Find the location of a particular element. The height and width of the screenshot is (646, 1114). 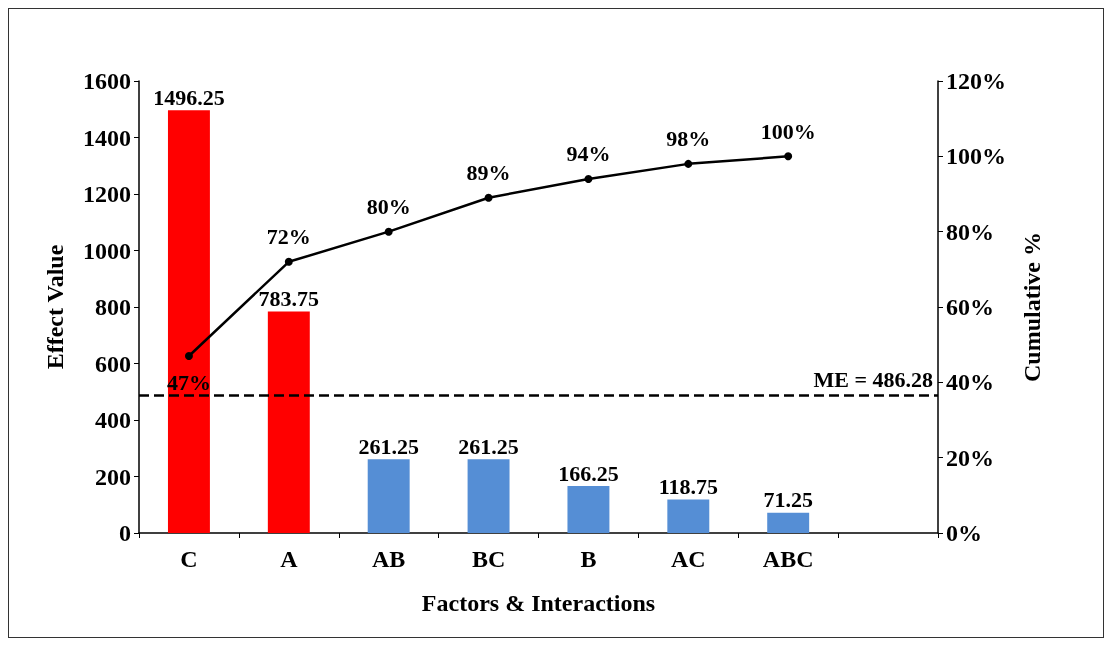

y2-tick-label: 100% is located at coordinates (976, 156).